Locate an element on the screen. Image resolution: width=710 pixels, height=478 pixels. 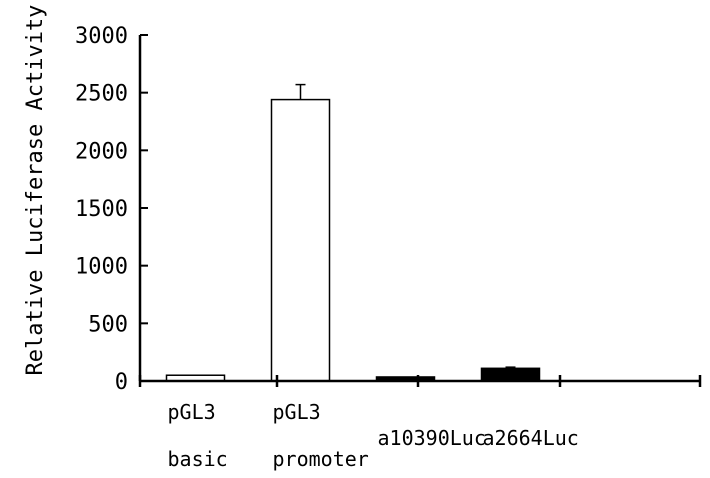
x-category-label: a10390Luc is located at coordinates (432, 438).